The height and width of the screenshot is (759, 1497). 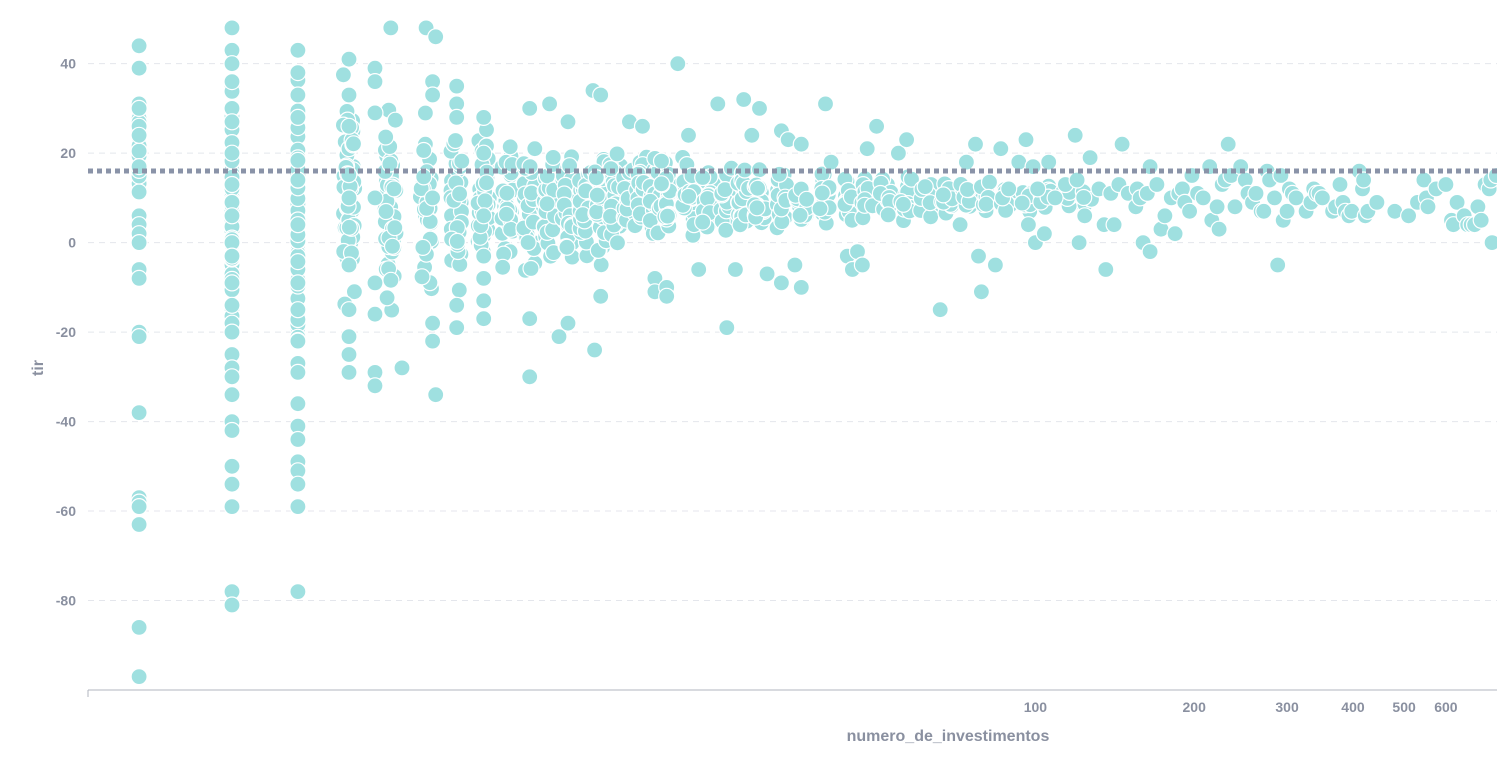 I want to click on y-tick-label: -40, so click(x=66, y=422).